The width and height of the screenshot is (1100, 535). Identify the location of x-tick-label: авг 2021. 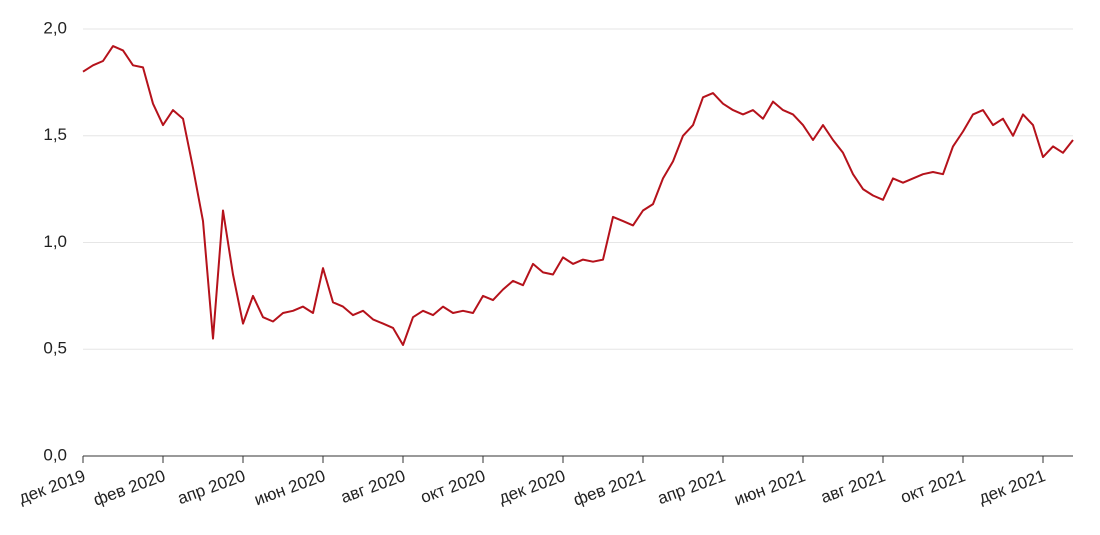
(853, 486).